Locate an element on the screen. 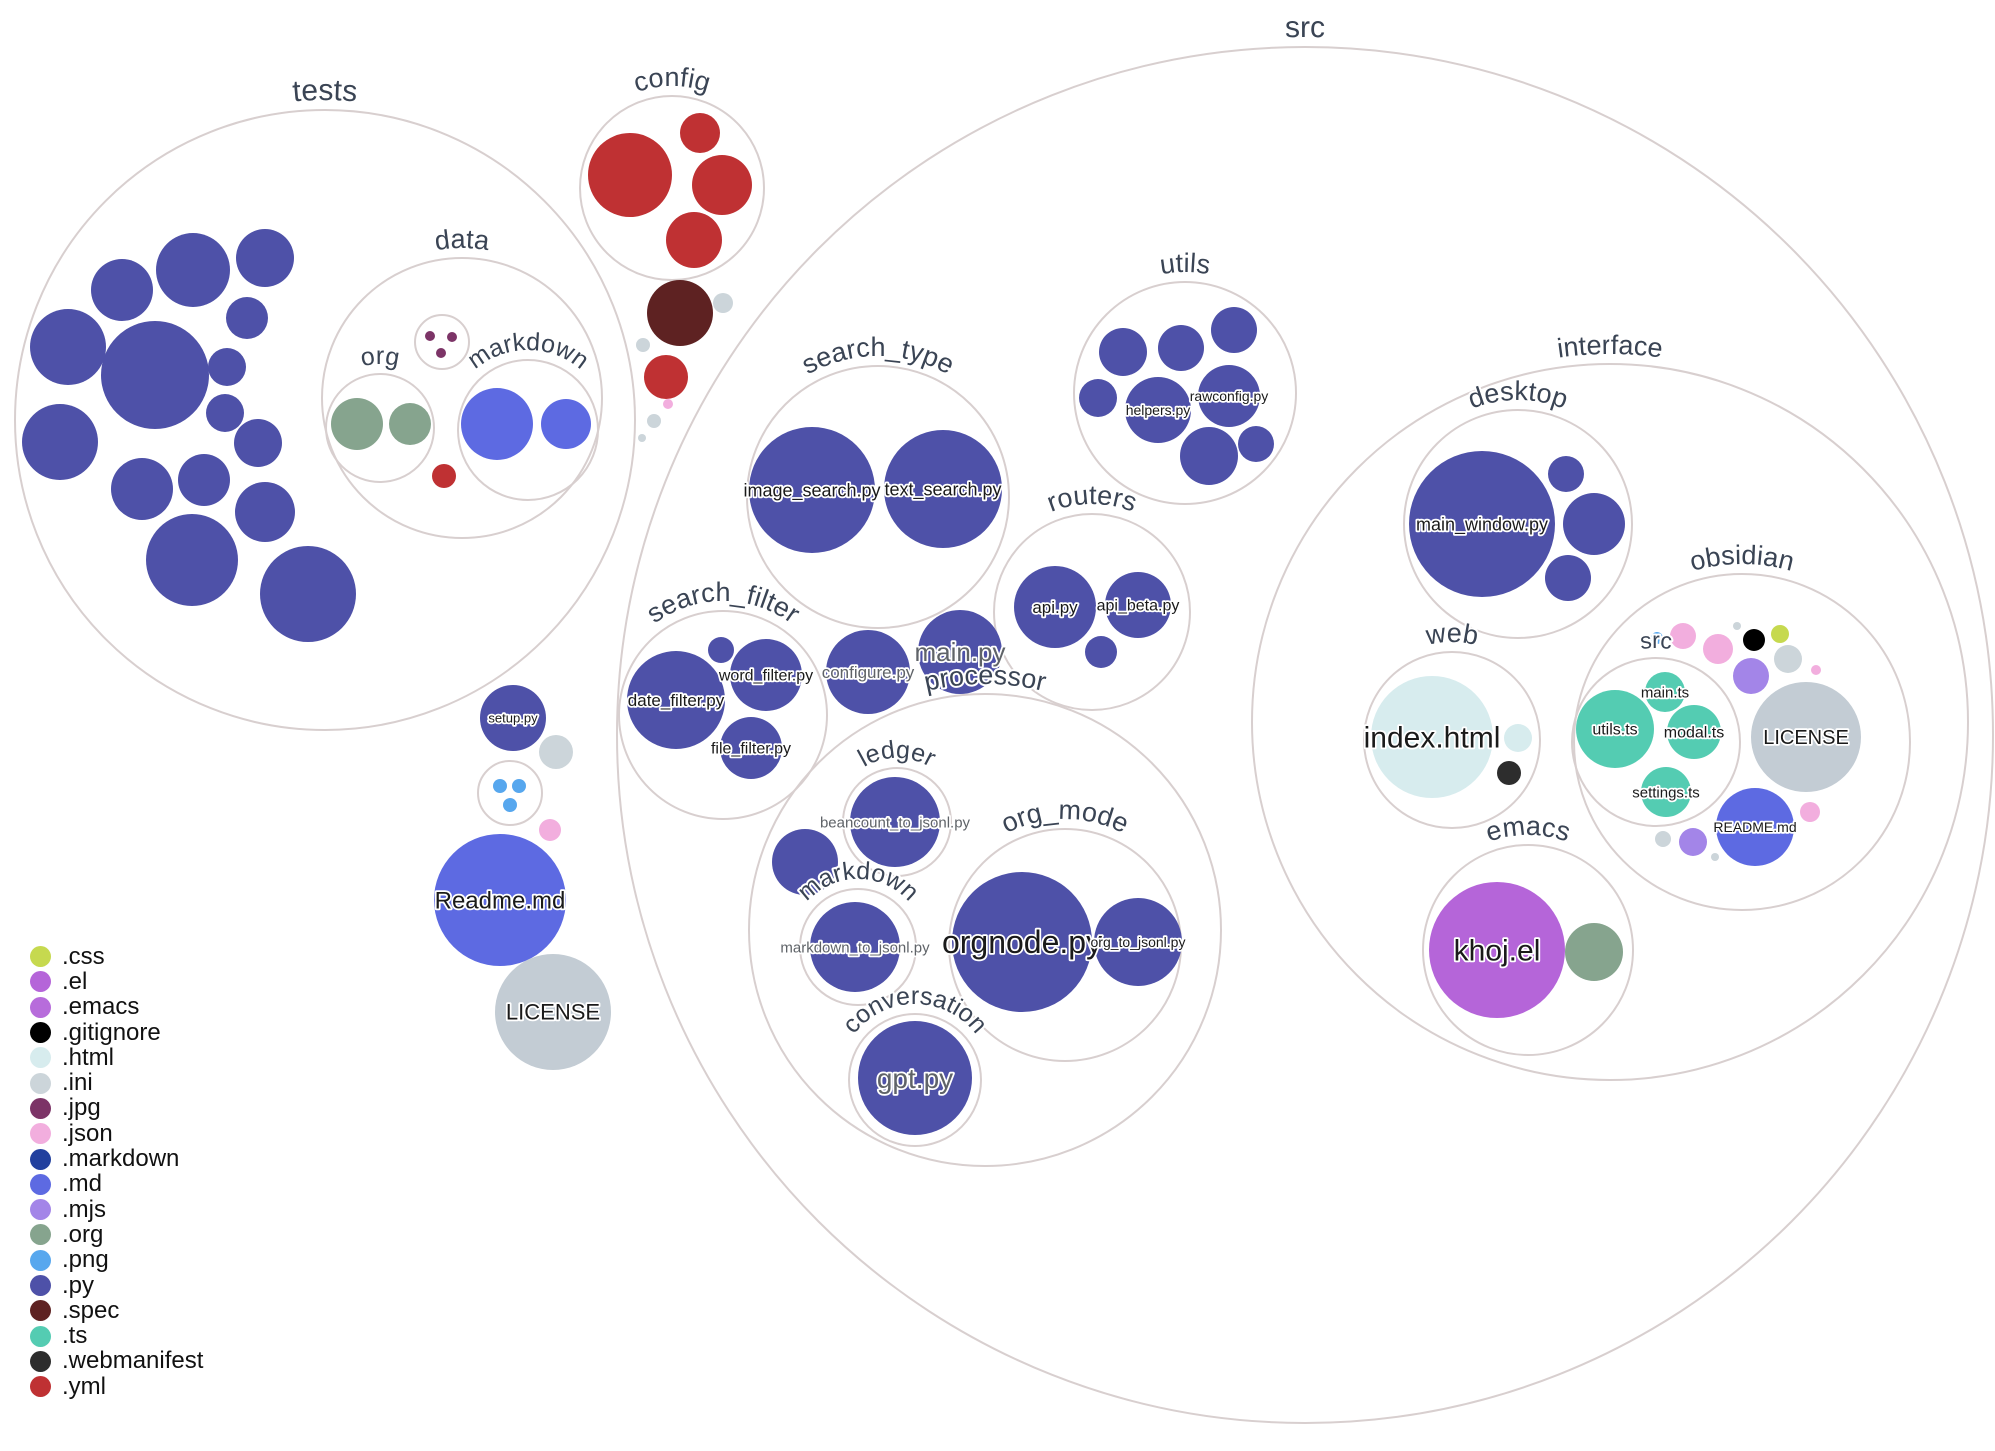  file-circle-api.py is located at coordinates (1055, 607).